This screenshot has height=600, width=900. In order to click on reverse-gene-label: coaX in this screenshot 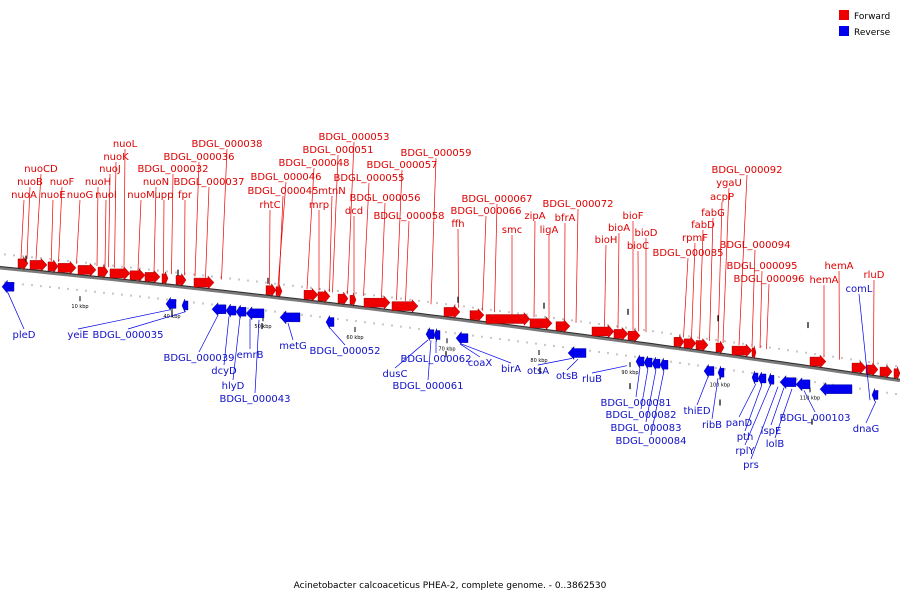, I will do `click(480, 363)`.